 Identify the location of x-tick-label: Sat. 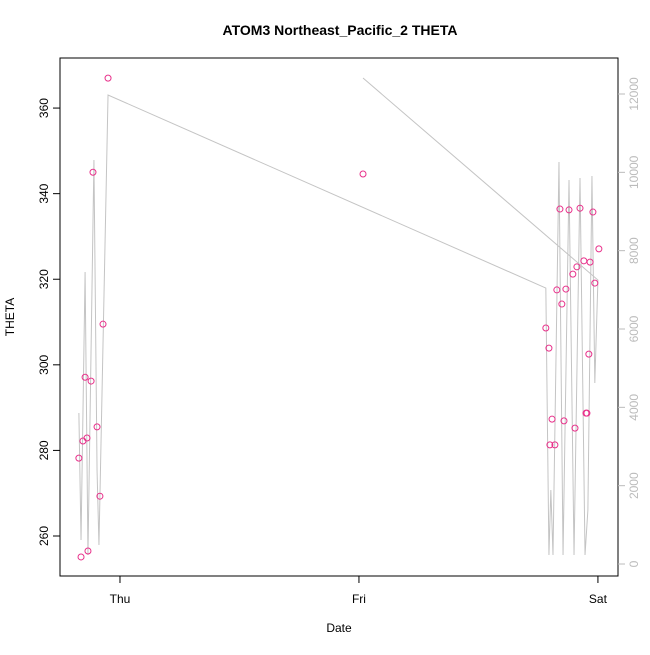
(598, 599).